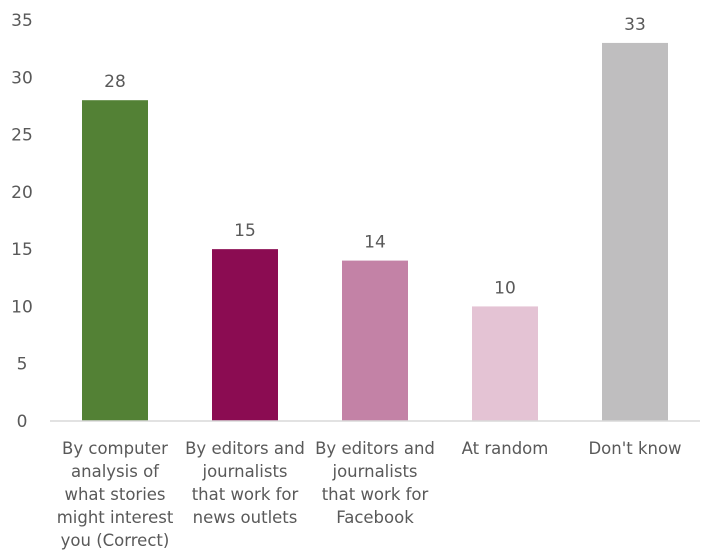 The width and height of the screenshot is (702, 556). What do you see at coordinates (22, 221) in the screenshot?
I see `y-axis: 0 5 10 15 20 25 30 35` at bounding box center [22, 221].